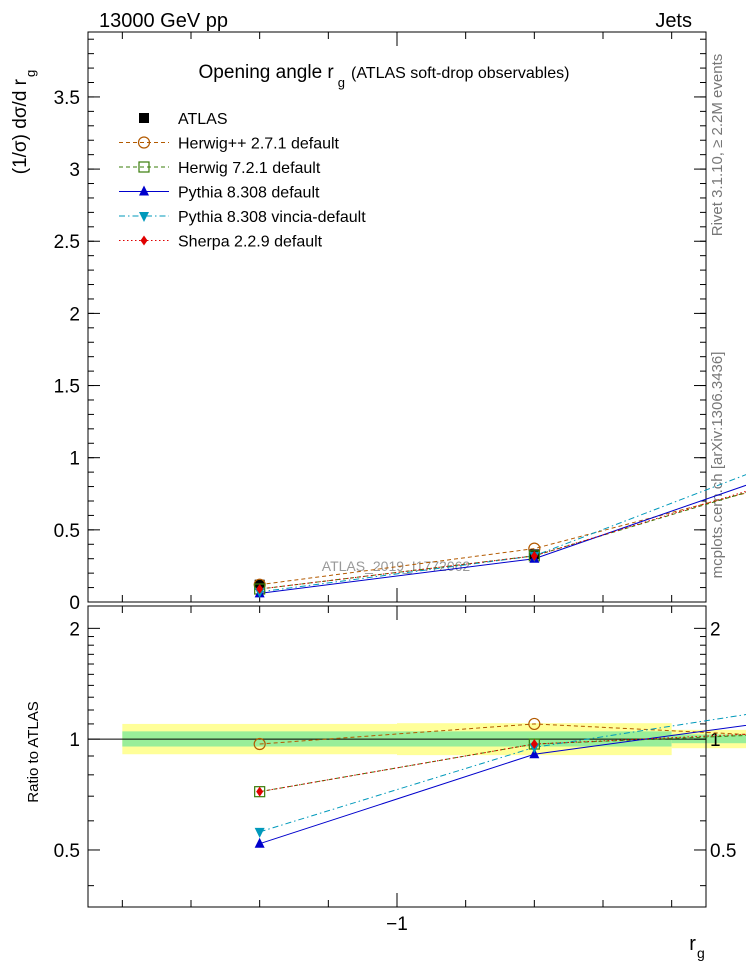 The height and width of the screenshot is (972, 746). What do you see at coordinates (717, 145) in the screenshot?
I see `rivet-version-label: Rivet 3.1.10, ≥ 2.2M events` at bounding box center [717, 145].